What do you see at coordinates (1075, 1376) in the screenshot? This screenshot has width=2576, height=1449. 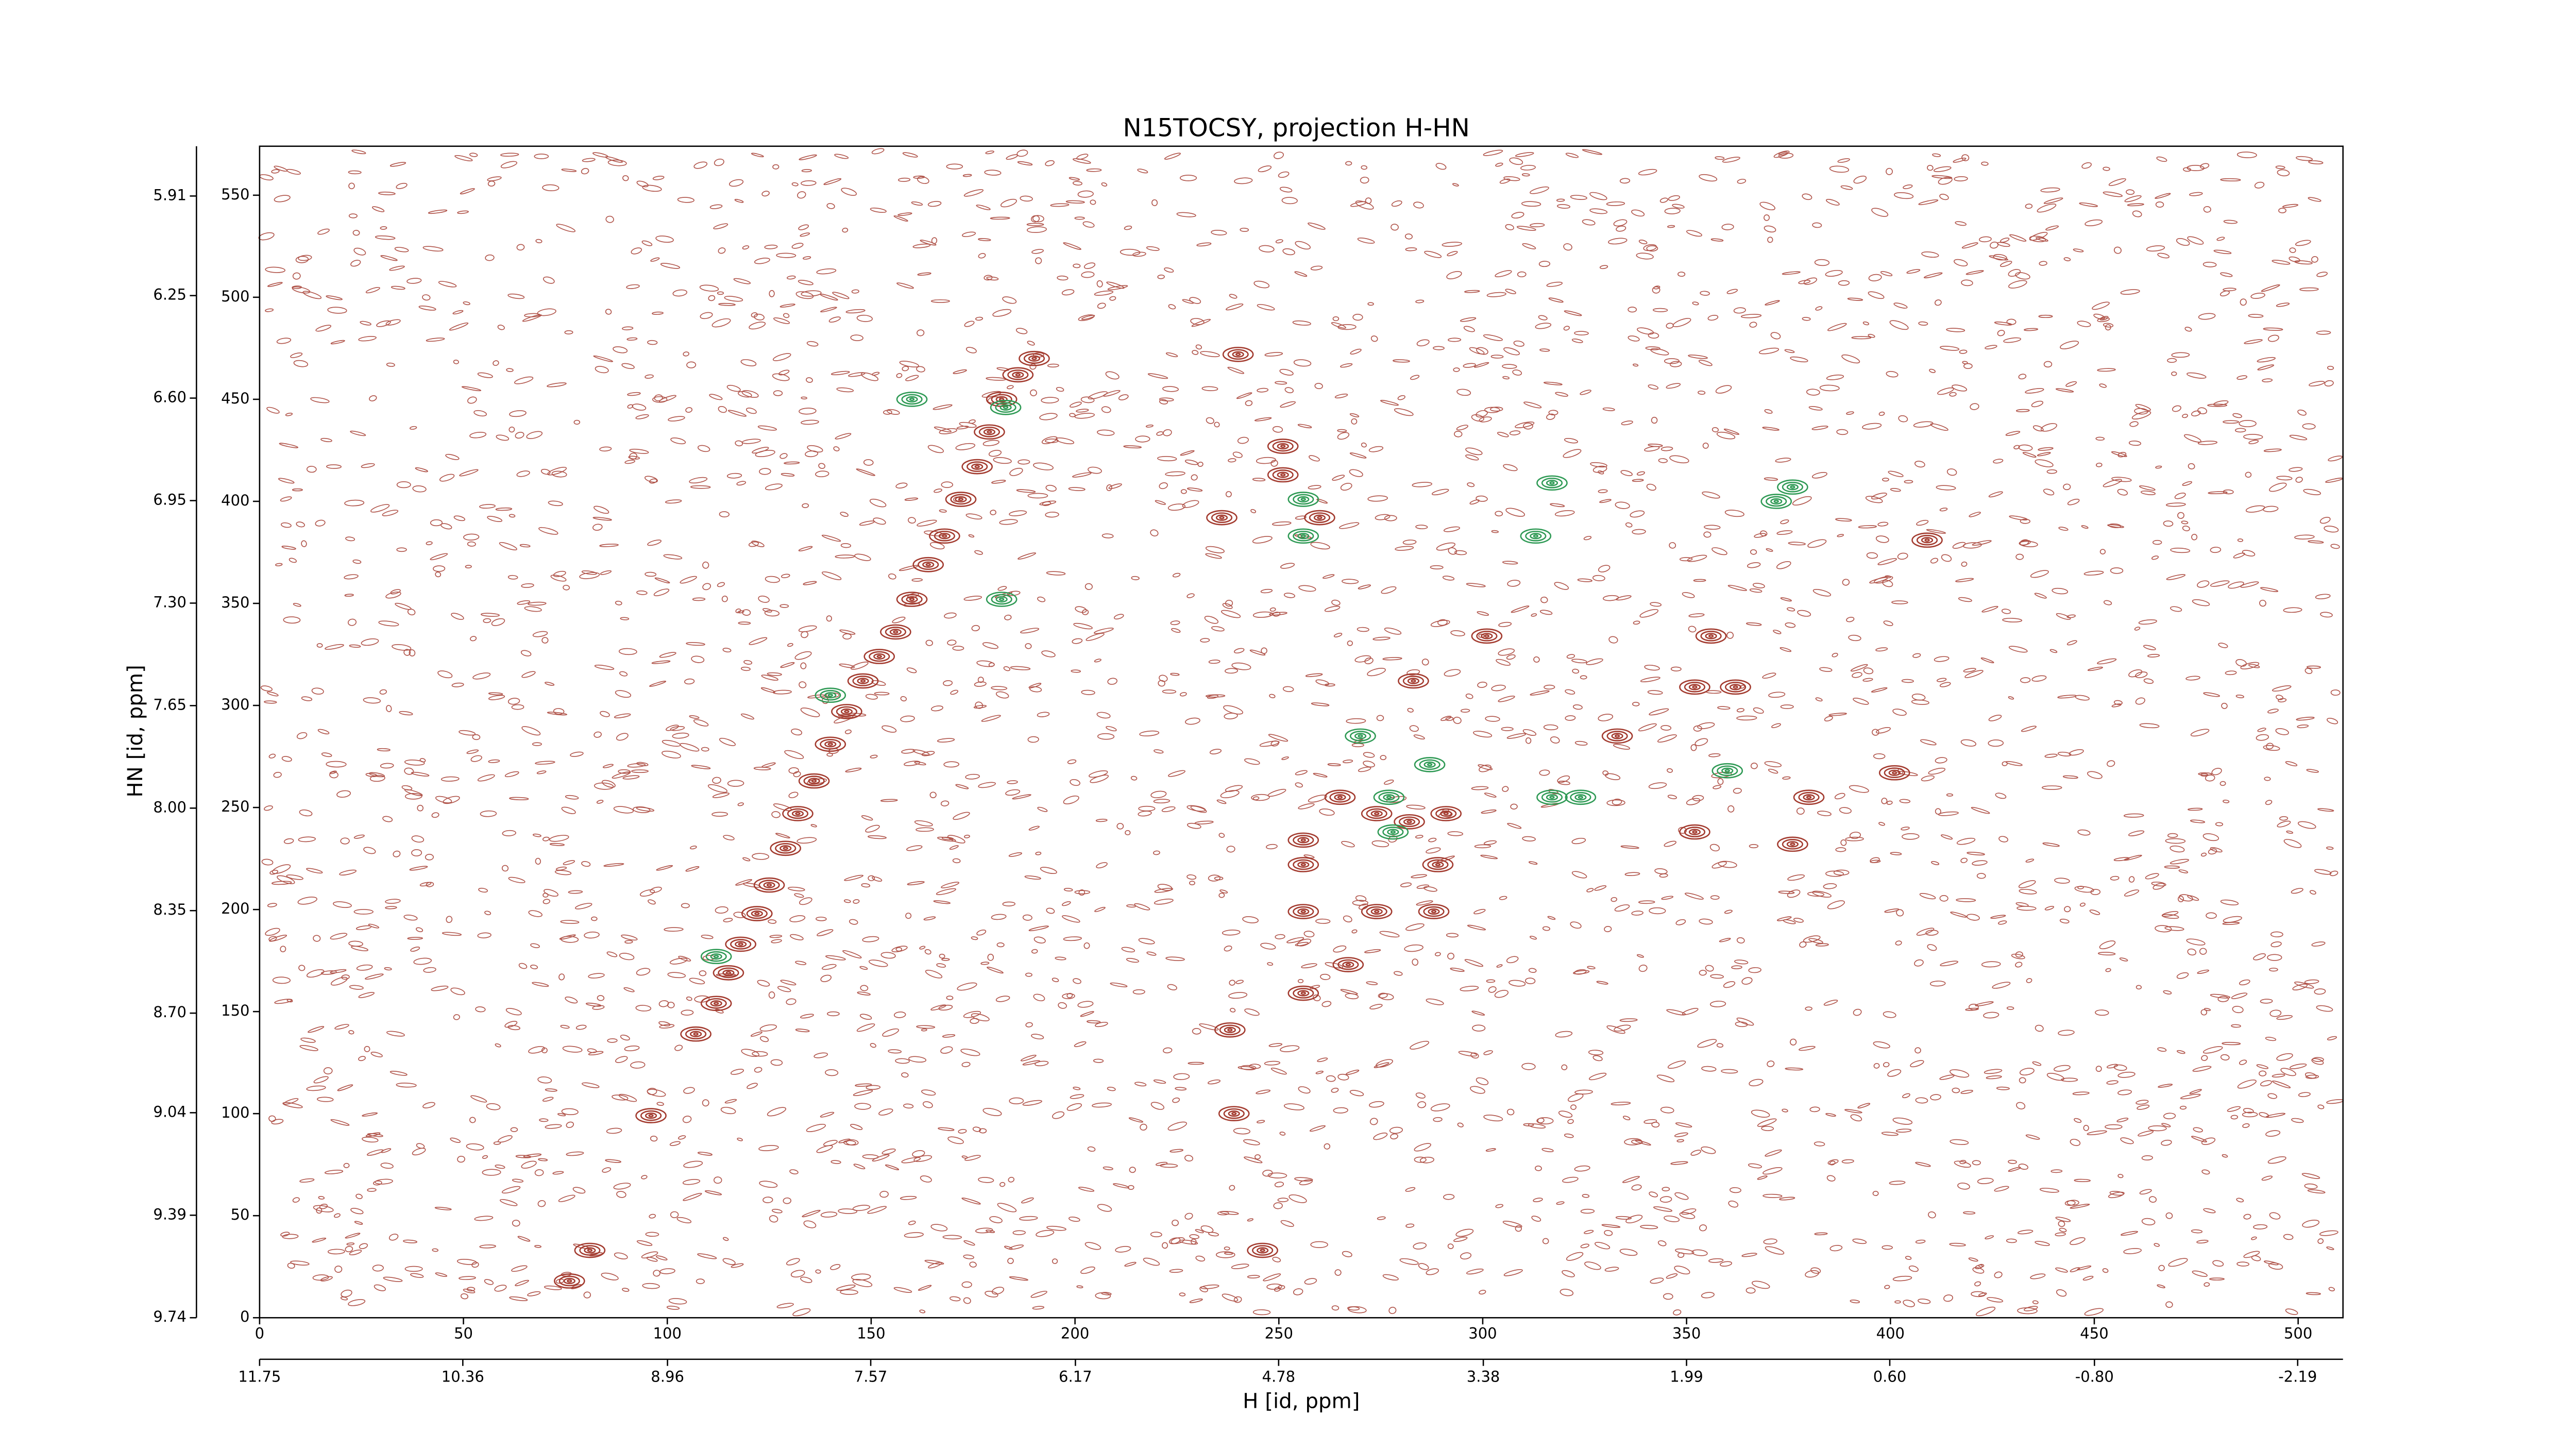 I see `x2-tick-label: 6.17` at bounding box center [1075, 1376].